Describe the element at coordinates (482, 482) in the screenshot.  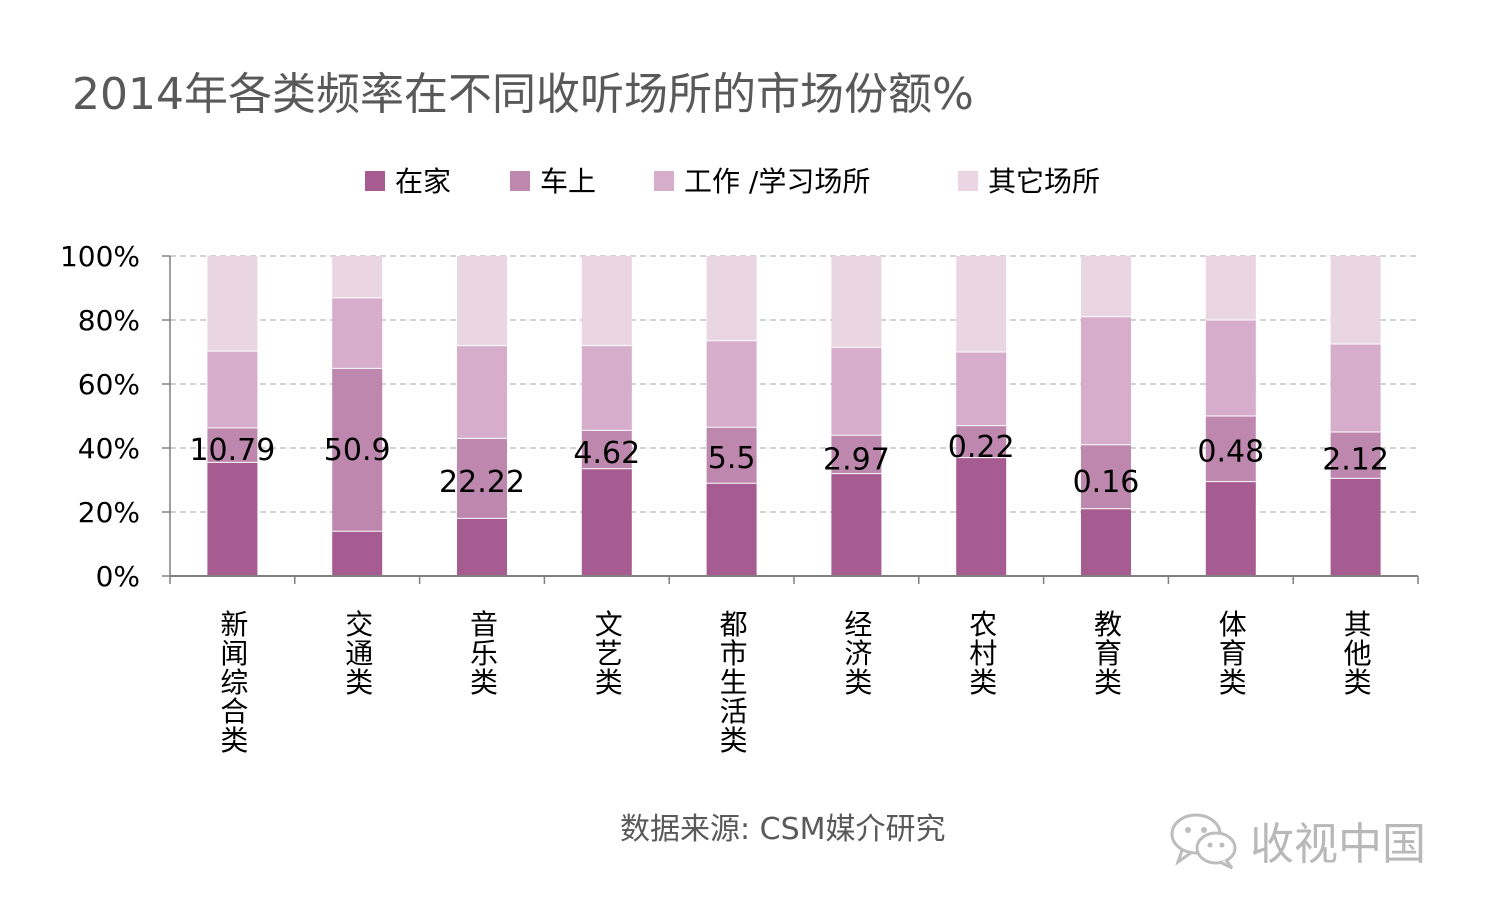
I see `data-label: 22.22` at that location.